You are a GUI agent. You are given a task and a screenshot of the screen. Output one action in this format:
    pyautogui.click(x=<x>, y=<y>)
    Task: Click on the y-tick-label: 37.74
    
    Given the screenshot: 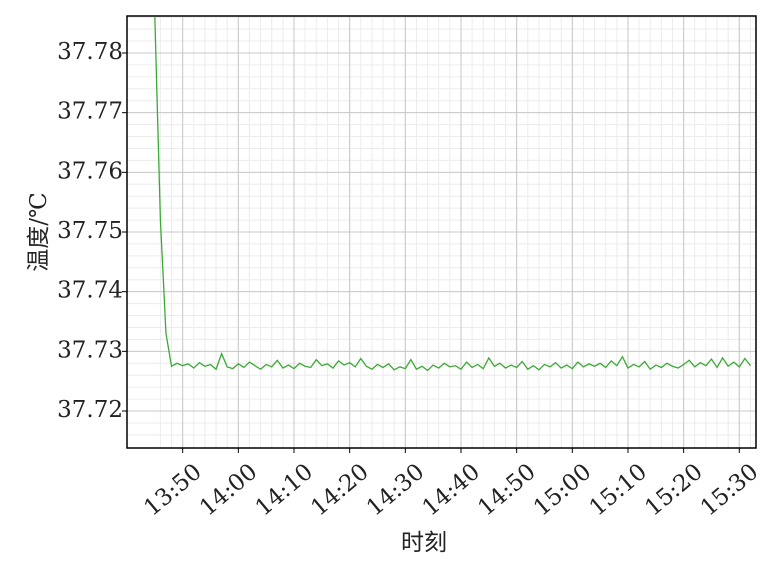 What is the action you would take?
    pyautogui.click(x=90, y=291)
    